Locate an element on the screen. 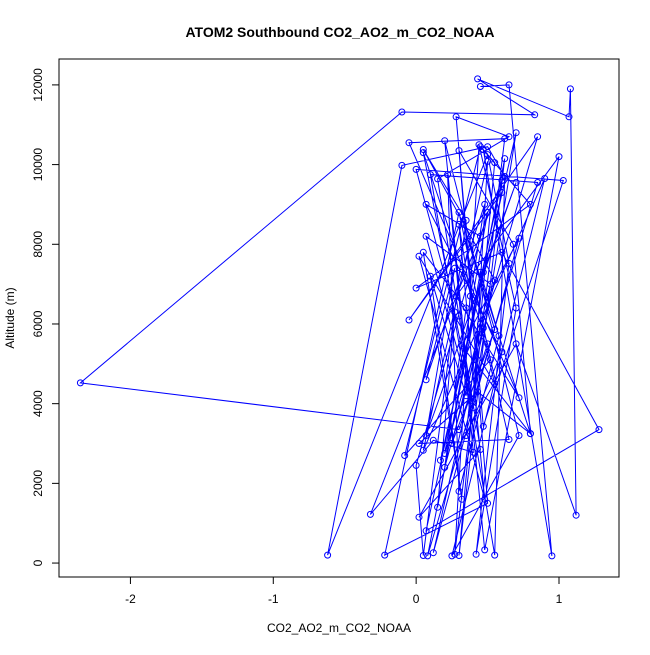 This screenshot has height=655, width=650. y-axis: 0 2000 4000 6000 8000 10000 12000 is located at coordinates (45, 317).